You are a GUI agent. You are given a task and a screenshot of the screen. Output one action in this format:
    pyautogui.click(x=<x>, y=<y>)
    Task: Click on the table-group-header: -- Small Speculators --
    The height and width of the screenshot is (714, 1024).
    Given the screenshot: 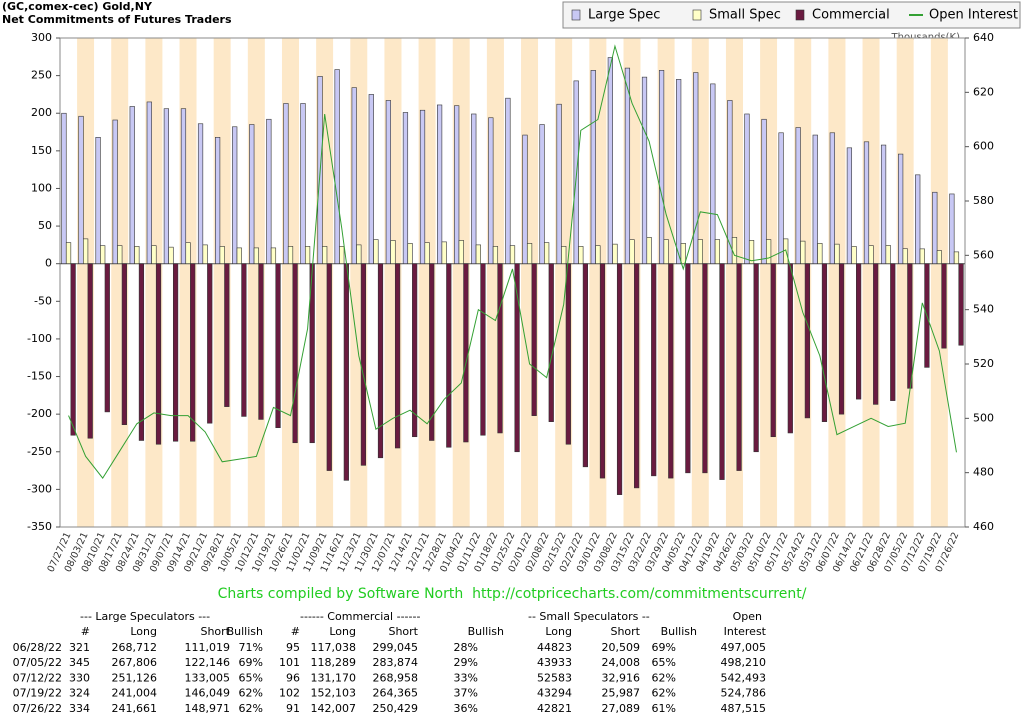 What is the action you would take?
    pyautogui.click(x=589, y=616)
    